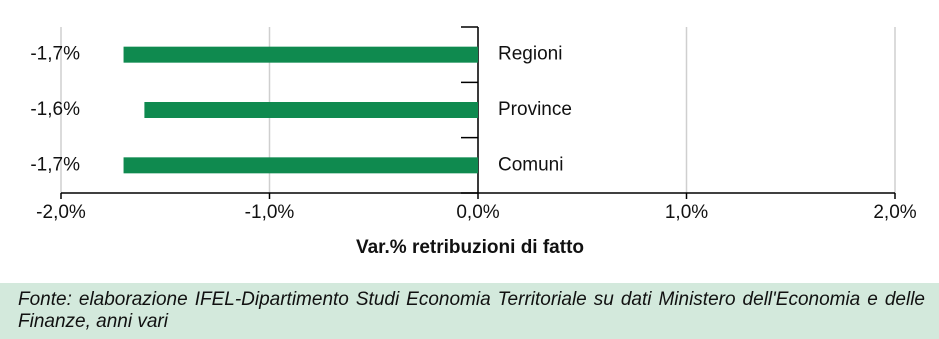 The image size is (939, 339). What do you see at coordinates (530, 164) in the screenshot?
I see `category-label: Comuni` at bounding box center [530, 164].